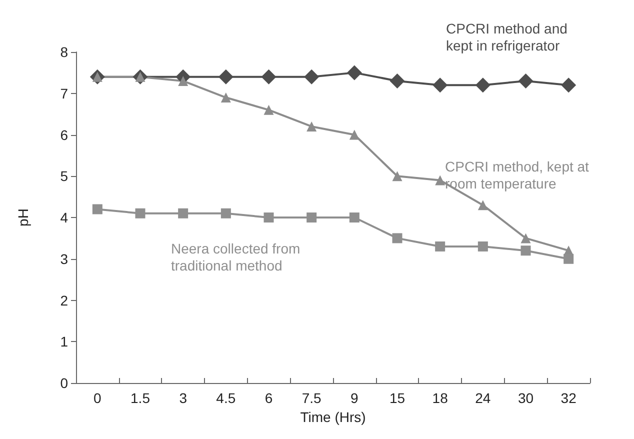 The height and width of the screenshot is (439, 634). I want to click on x-tick-label: 32, so click(568, 398).